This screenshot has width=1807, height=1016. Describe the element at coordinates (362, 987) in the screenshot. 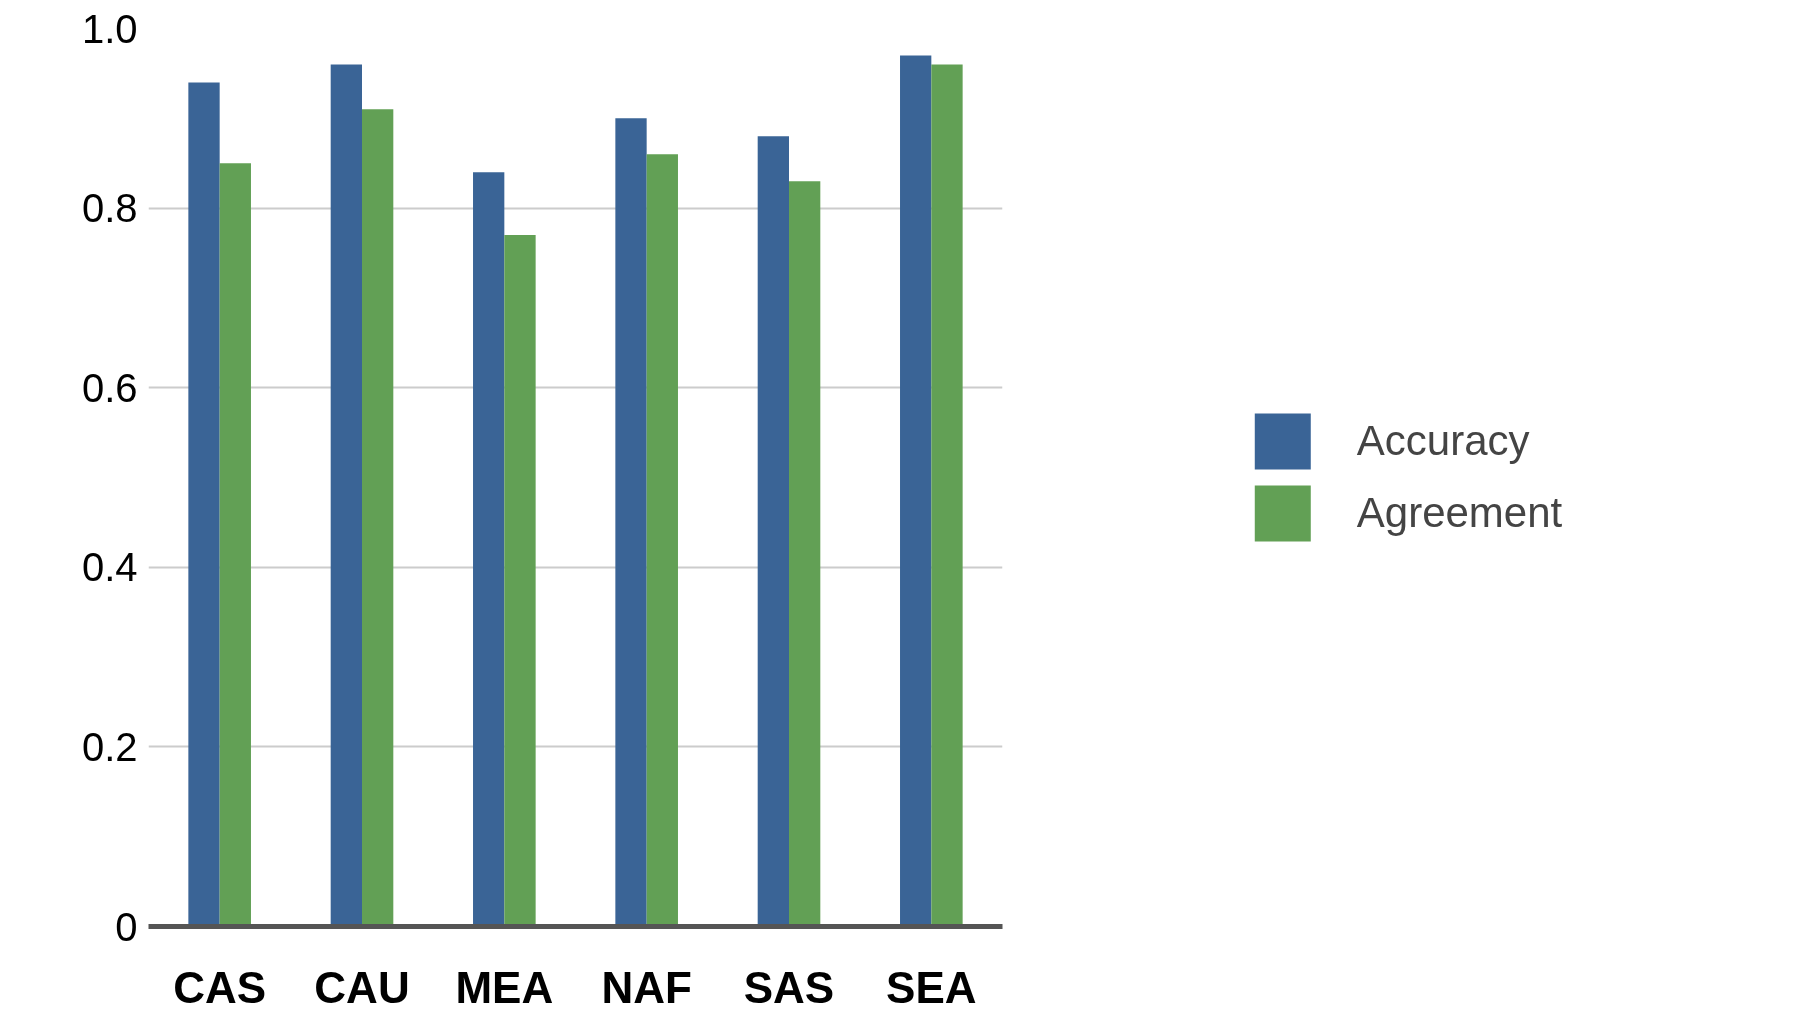

I see `x-tick-label: CAU` at that location.